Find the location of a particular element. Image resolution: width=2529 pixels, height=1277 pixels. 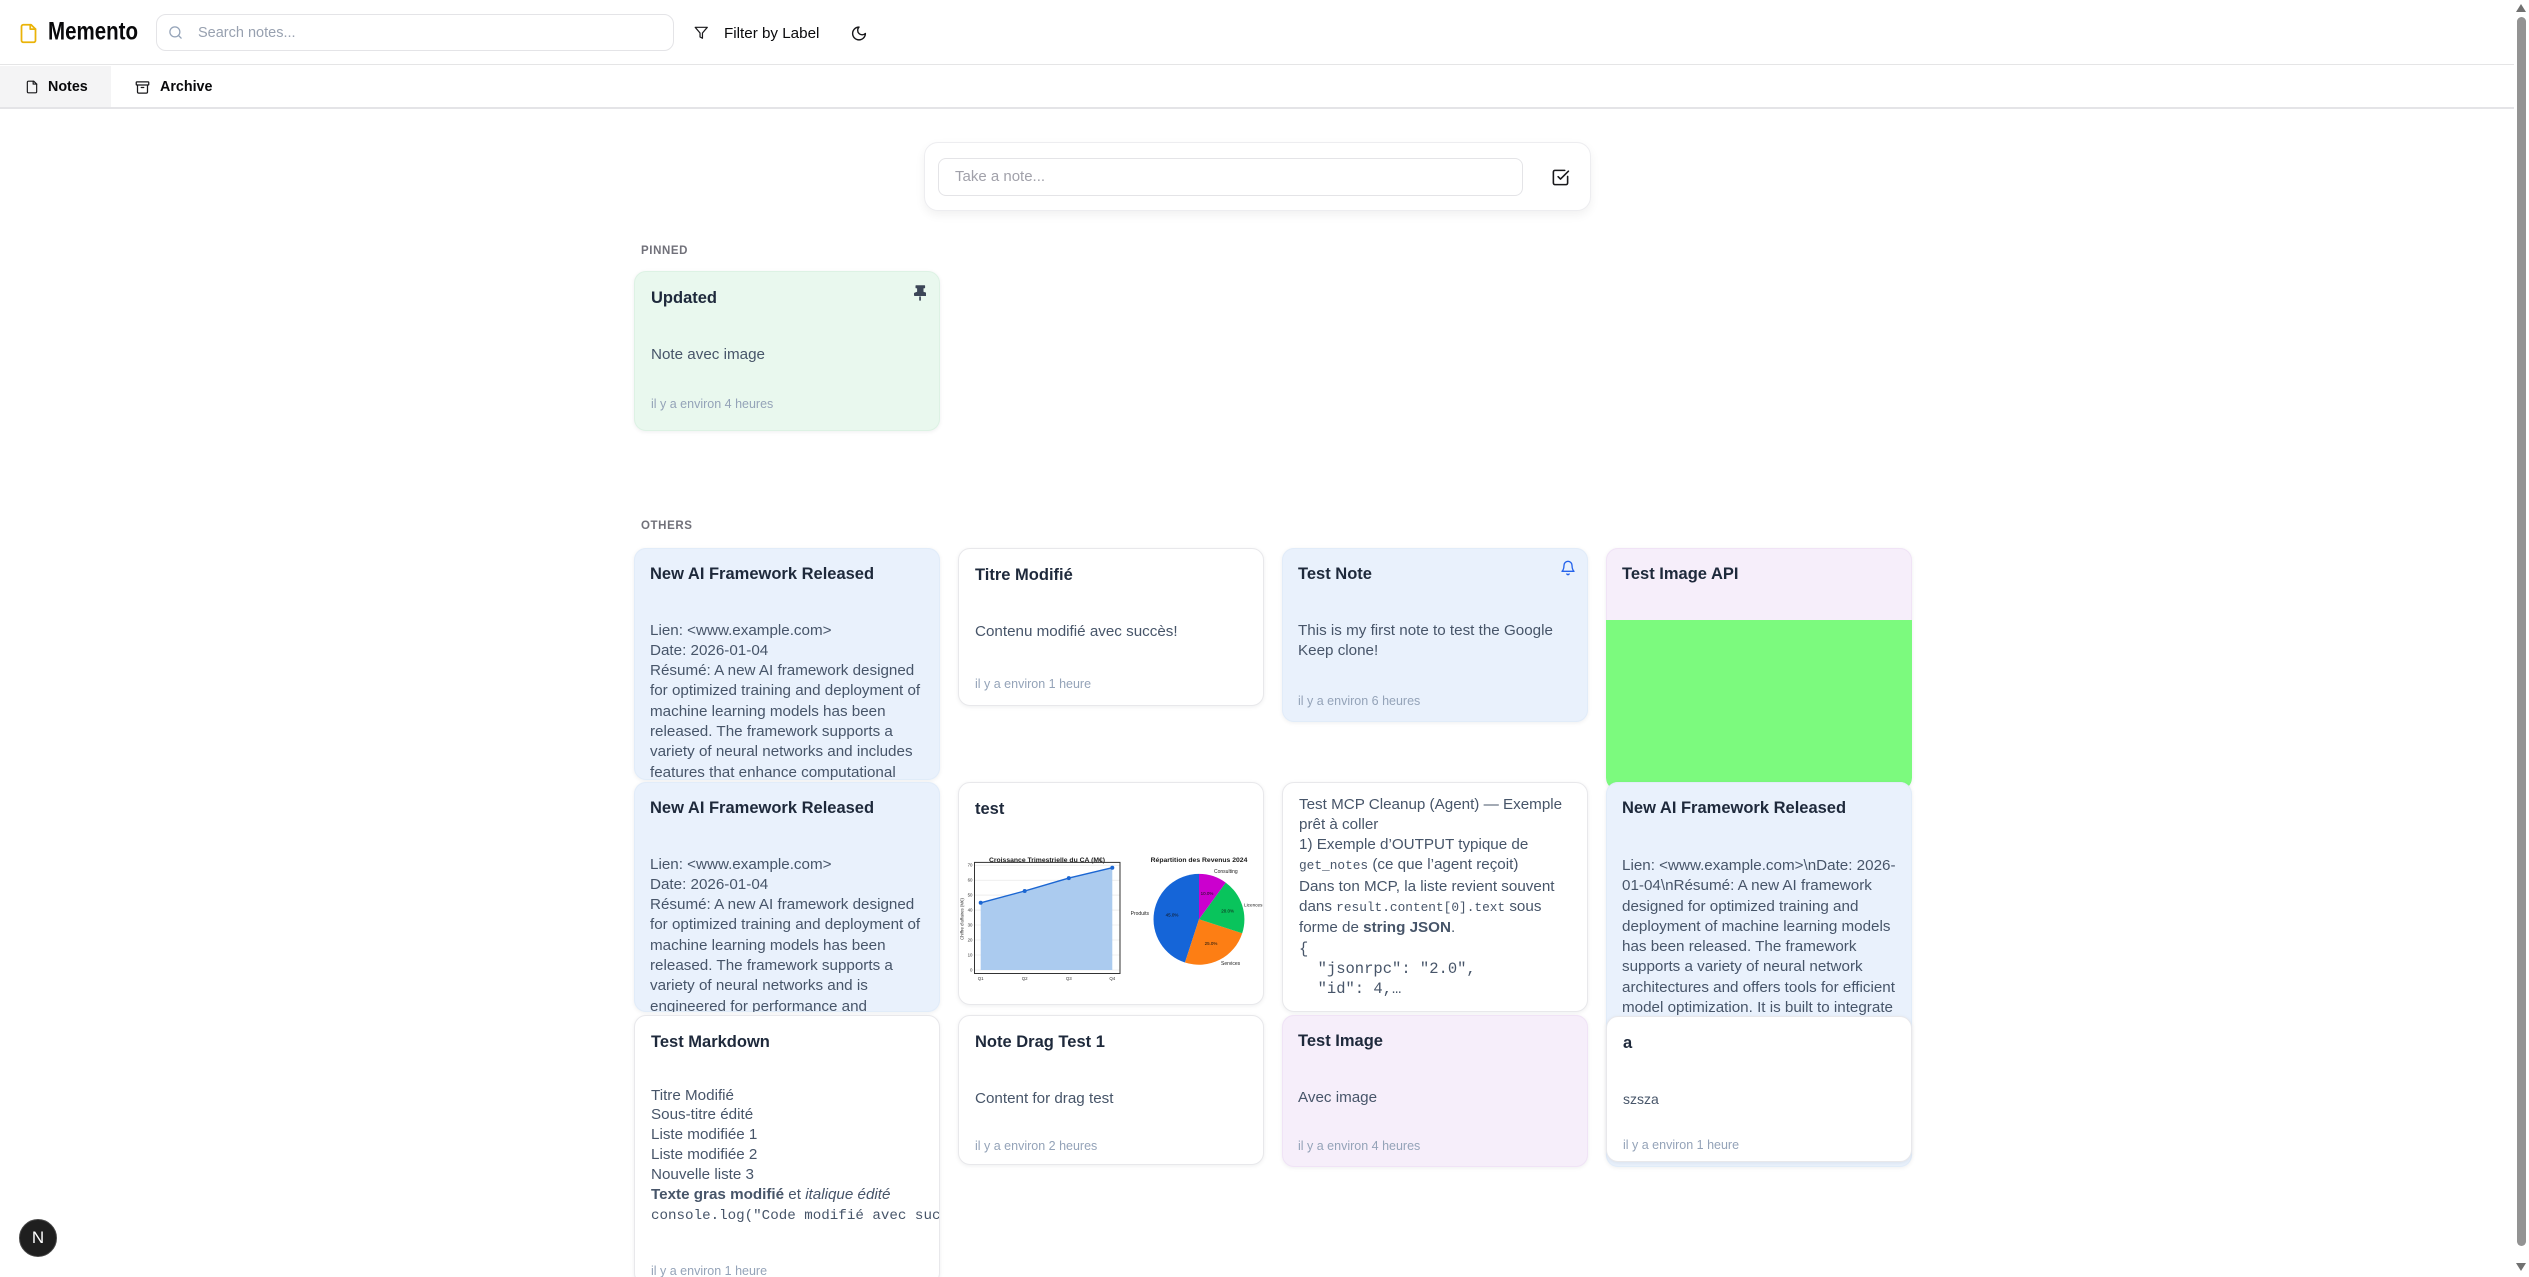

svg-text: 10 is located at coordinates (970, 955).